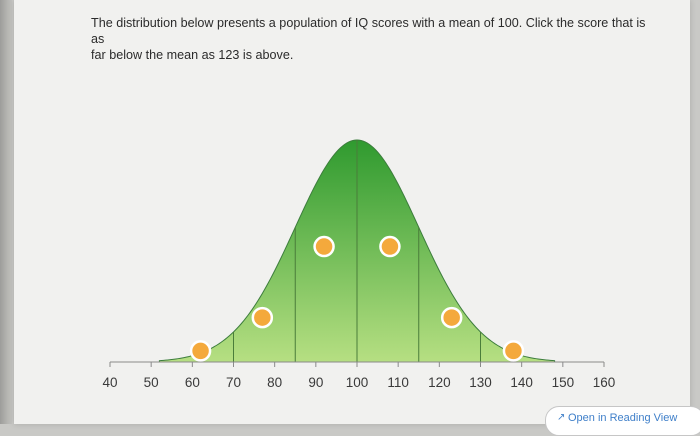 The height and width of the screenshot is (436, 700). What do you see at coordinates (151, 382) in the screenshot?
I see `x-tick-label: 50` at bounding box center [151, 382].